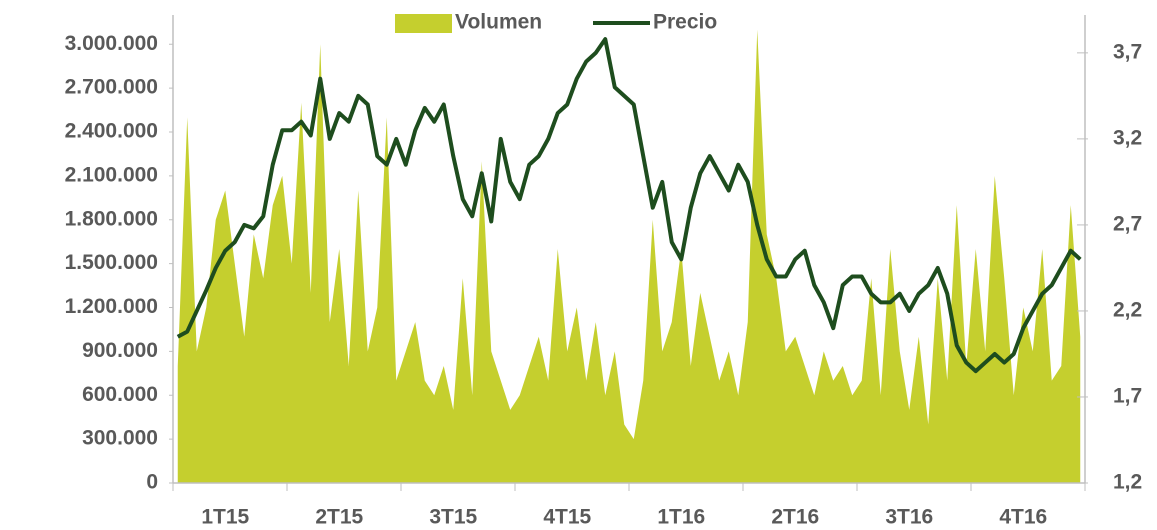 The image size is (1157, 530). What do you see at coordinates (111, 218) in the screenshot?
I see `y-tick-label: 1.800.000` at bounding box center [111, 218].